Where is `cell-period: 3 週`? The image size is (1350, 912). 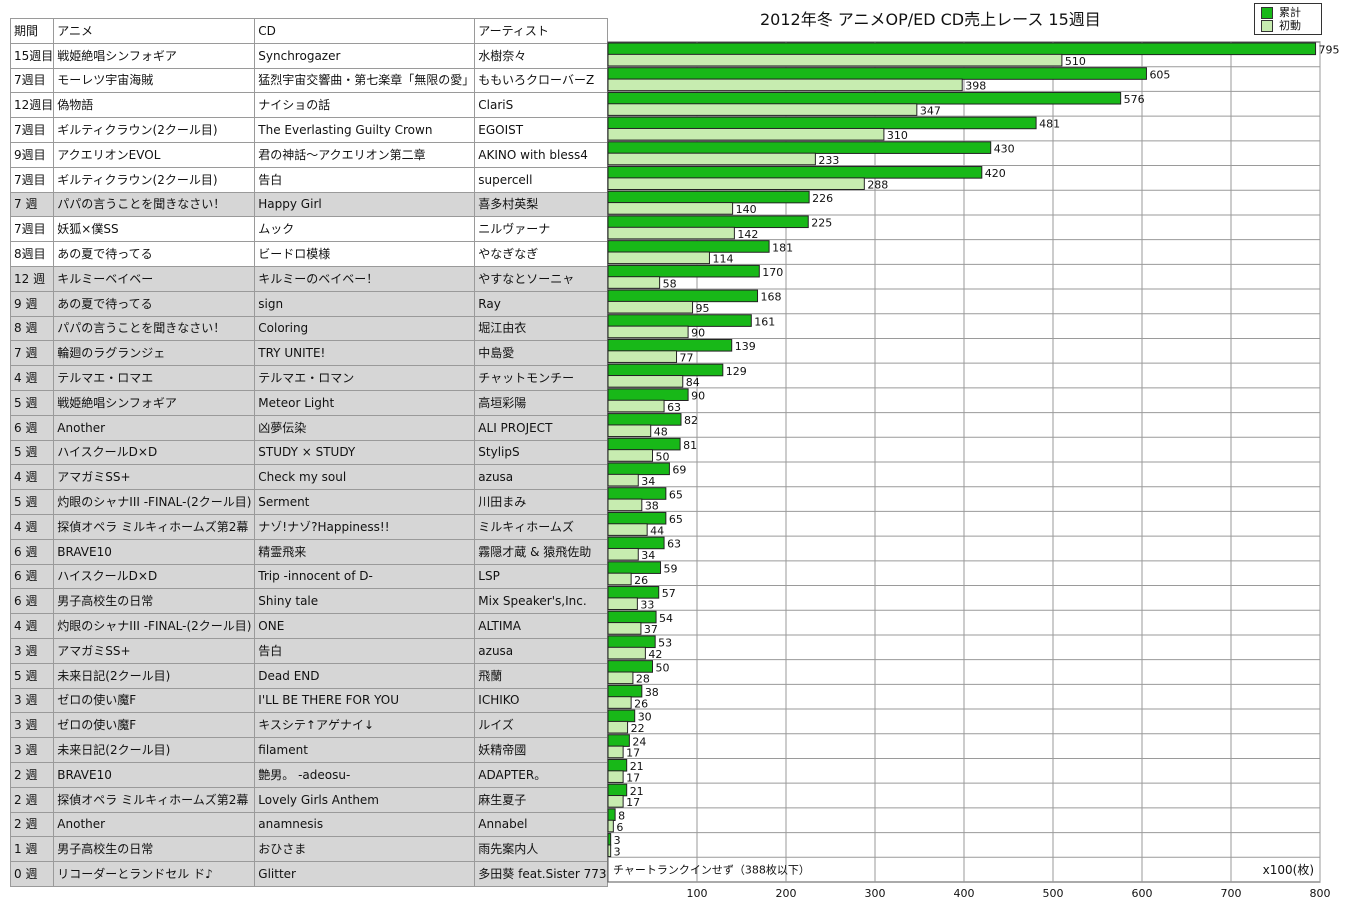 cell-period: 3 週 is located at coordinates (32, 700).